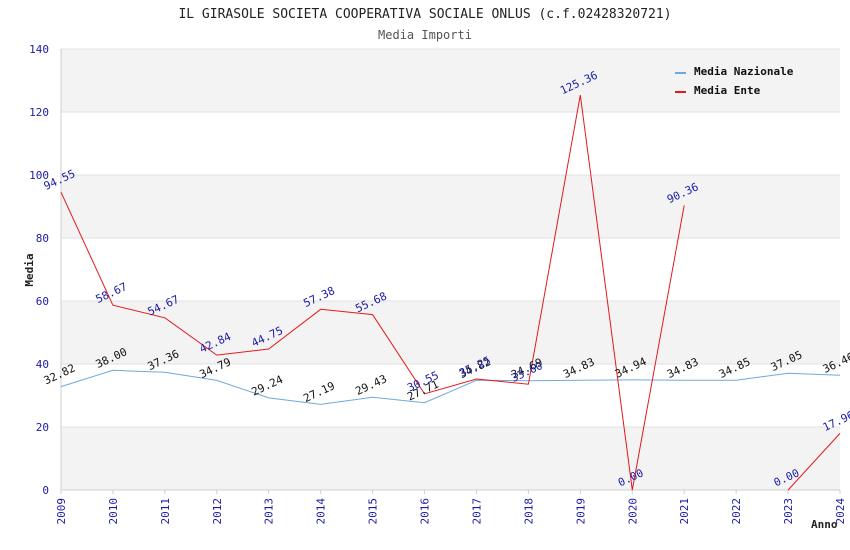 Image resolution: width=850 pixels, height=550 pixels. What do you see at coordinates (319, 392) in the screenshot?
I see `data-label-media-nazionale: 27.19` at bounding box center [319, 392].